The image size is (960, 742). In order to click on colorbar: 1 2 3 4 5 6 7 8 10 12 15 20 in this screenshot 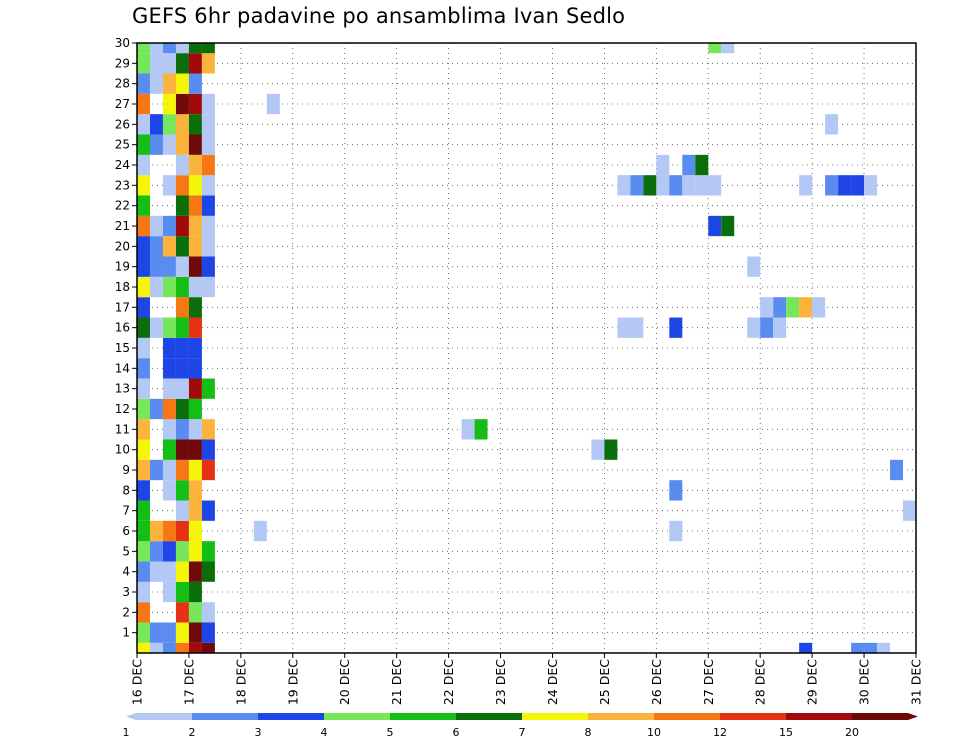, I will do `click(520, 726)`.